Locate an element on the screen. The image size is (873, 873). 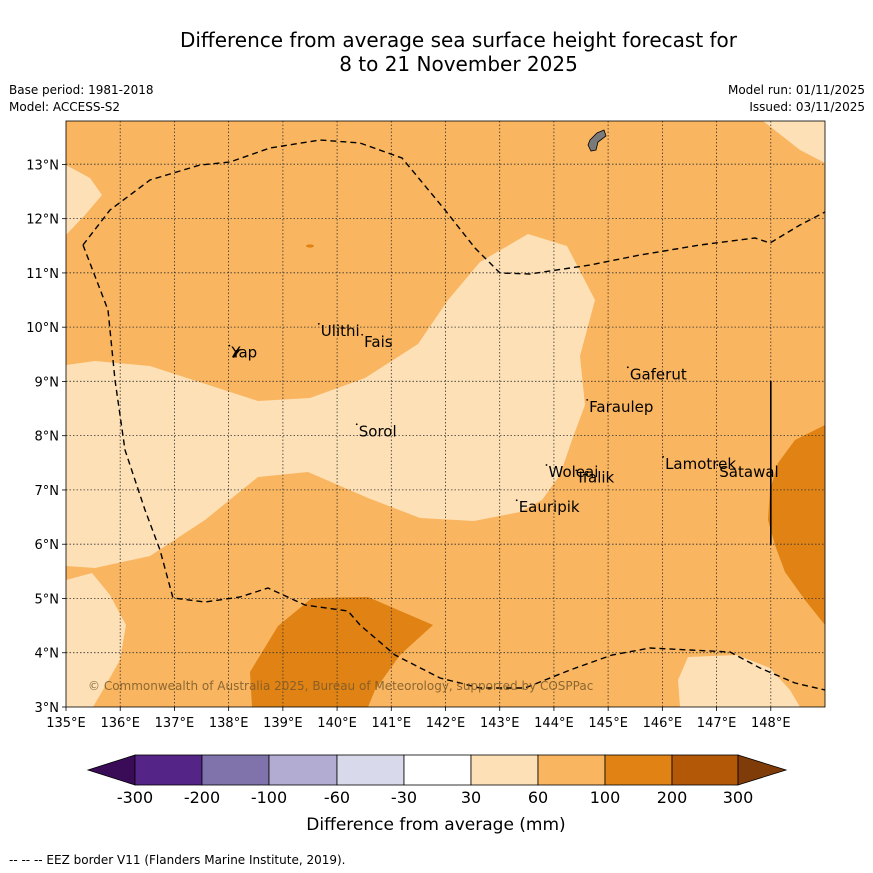
lon-tick-label: 145°E is located at coordinates (608, 723).